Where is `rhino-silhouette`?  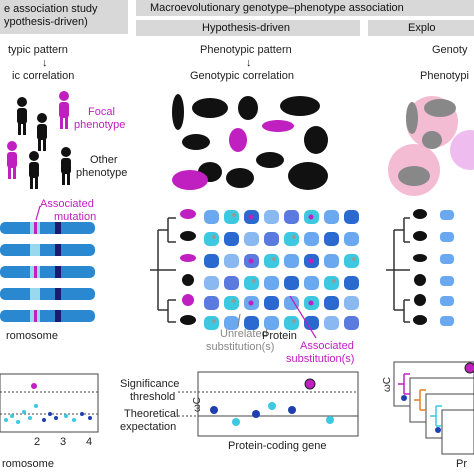
rhino-silhouette is located at coordinates (300, 106).